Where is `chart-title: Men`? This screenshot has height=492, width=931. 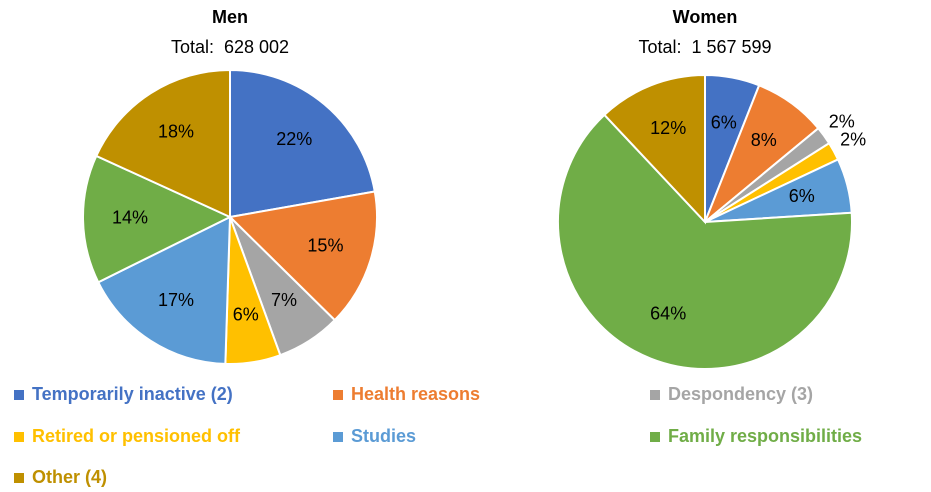 chart-title: Men is located at coordinates (230, 17).